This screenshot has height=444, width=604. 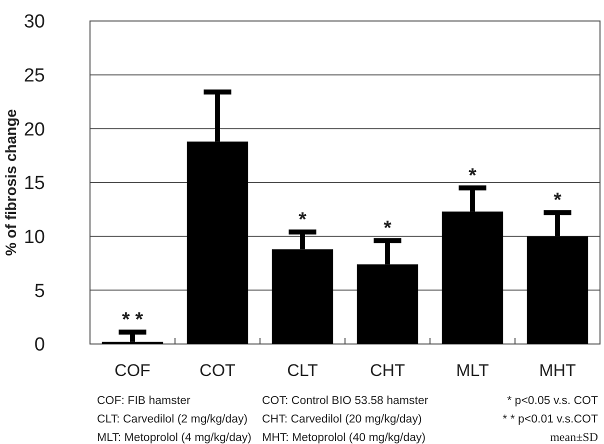 What do you see at coordinates (552, 401) in the screenshot?
I see `text: * p<0.05 v.s. COT` at bounding box center [552, 401].